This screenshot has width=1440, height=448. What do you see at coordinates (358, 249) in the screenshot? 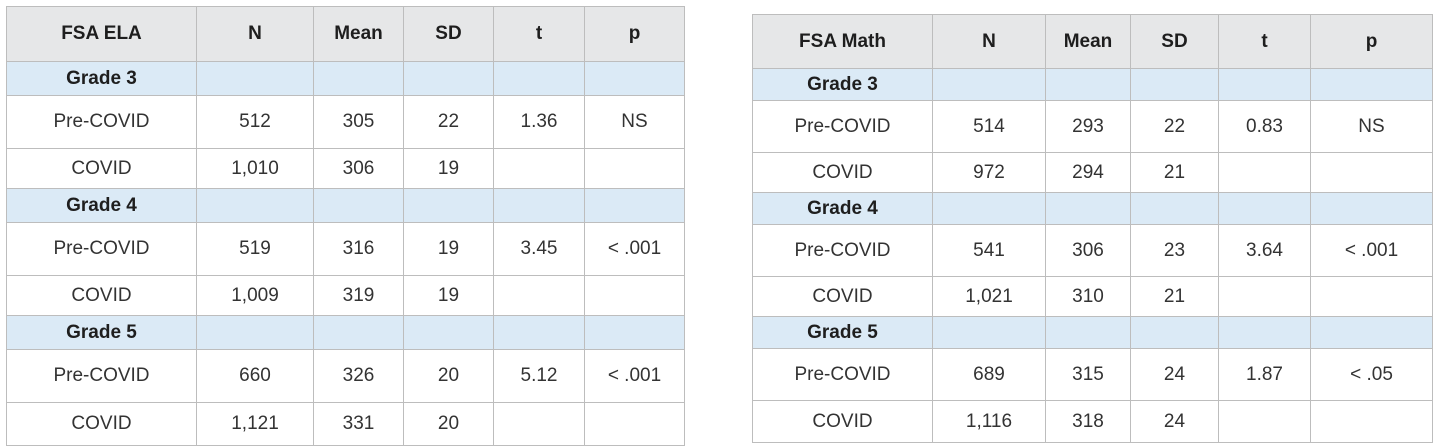
I see `table-cell: 316` at bounding box center [358, 249].